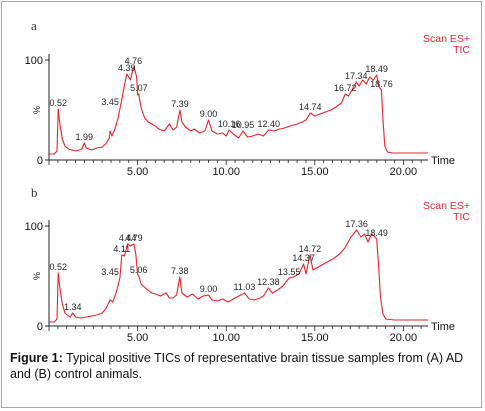 The image size is (485, 411). What do you see at coordinates (289, 272) in the screenshot?
I see `peak-label: 13.55` at bounding box center [289, 272].